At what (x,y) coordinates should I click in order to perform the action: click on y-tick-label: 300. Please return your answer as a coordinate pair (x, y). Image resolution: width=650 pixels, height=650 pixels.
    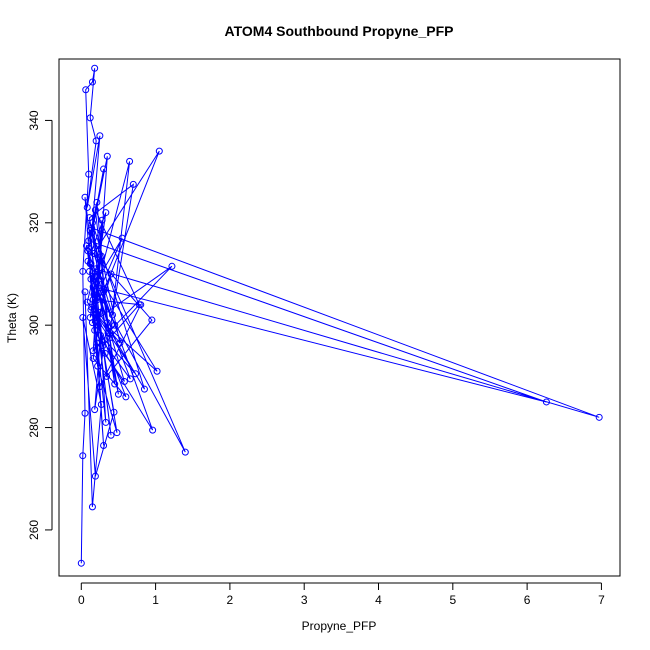
    Looking at the image, I should click on (34, 325).